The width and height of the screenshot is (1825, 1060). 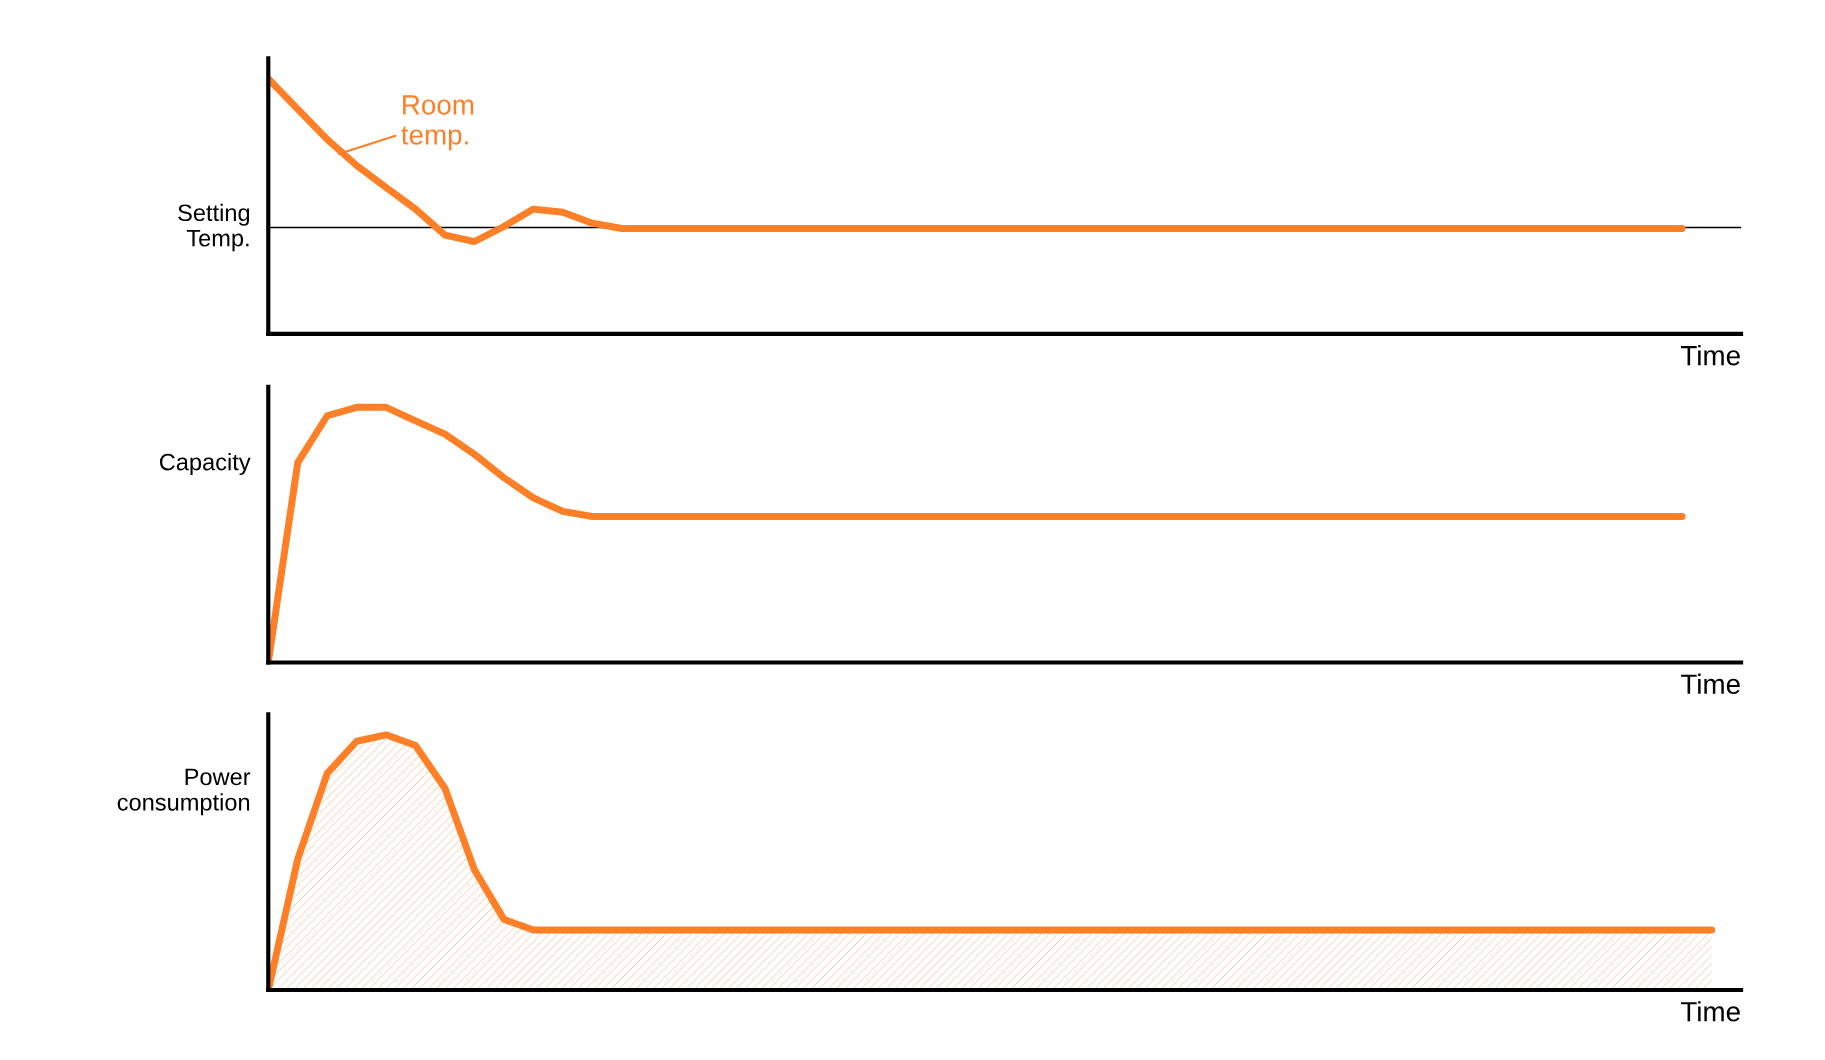 I want to click on y-axis-title: Power consumption, so click(x=184, y=792).